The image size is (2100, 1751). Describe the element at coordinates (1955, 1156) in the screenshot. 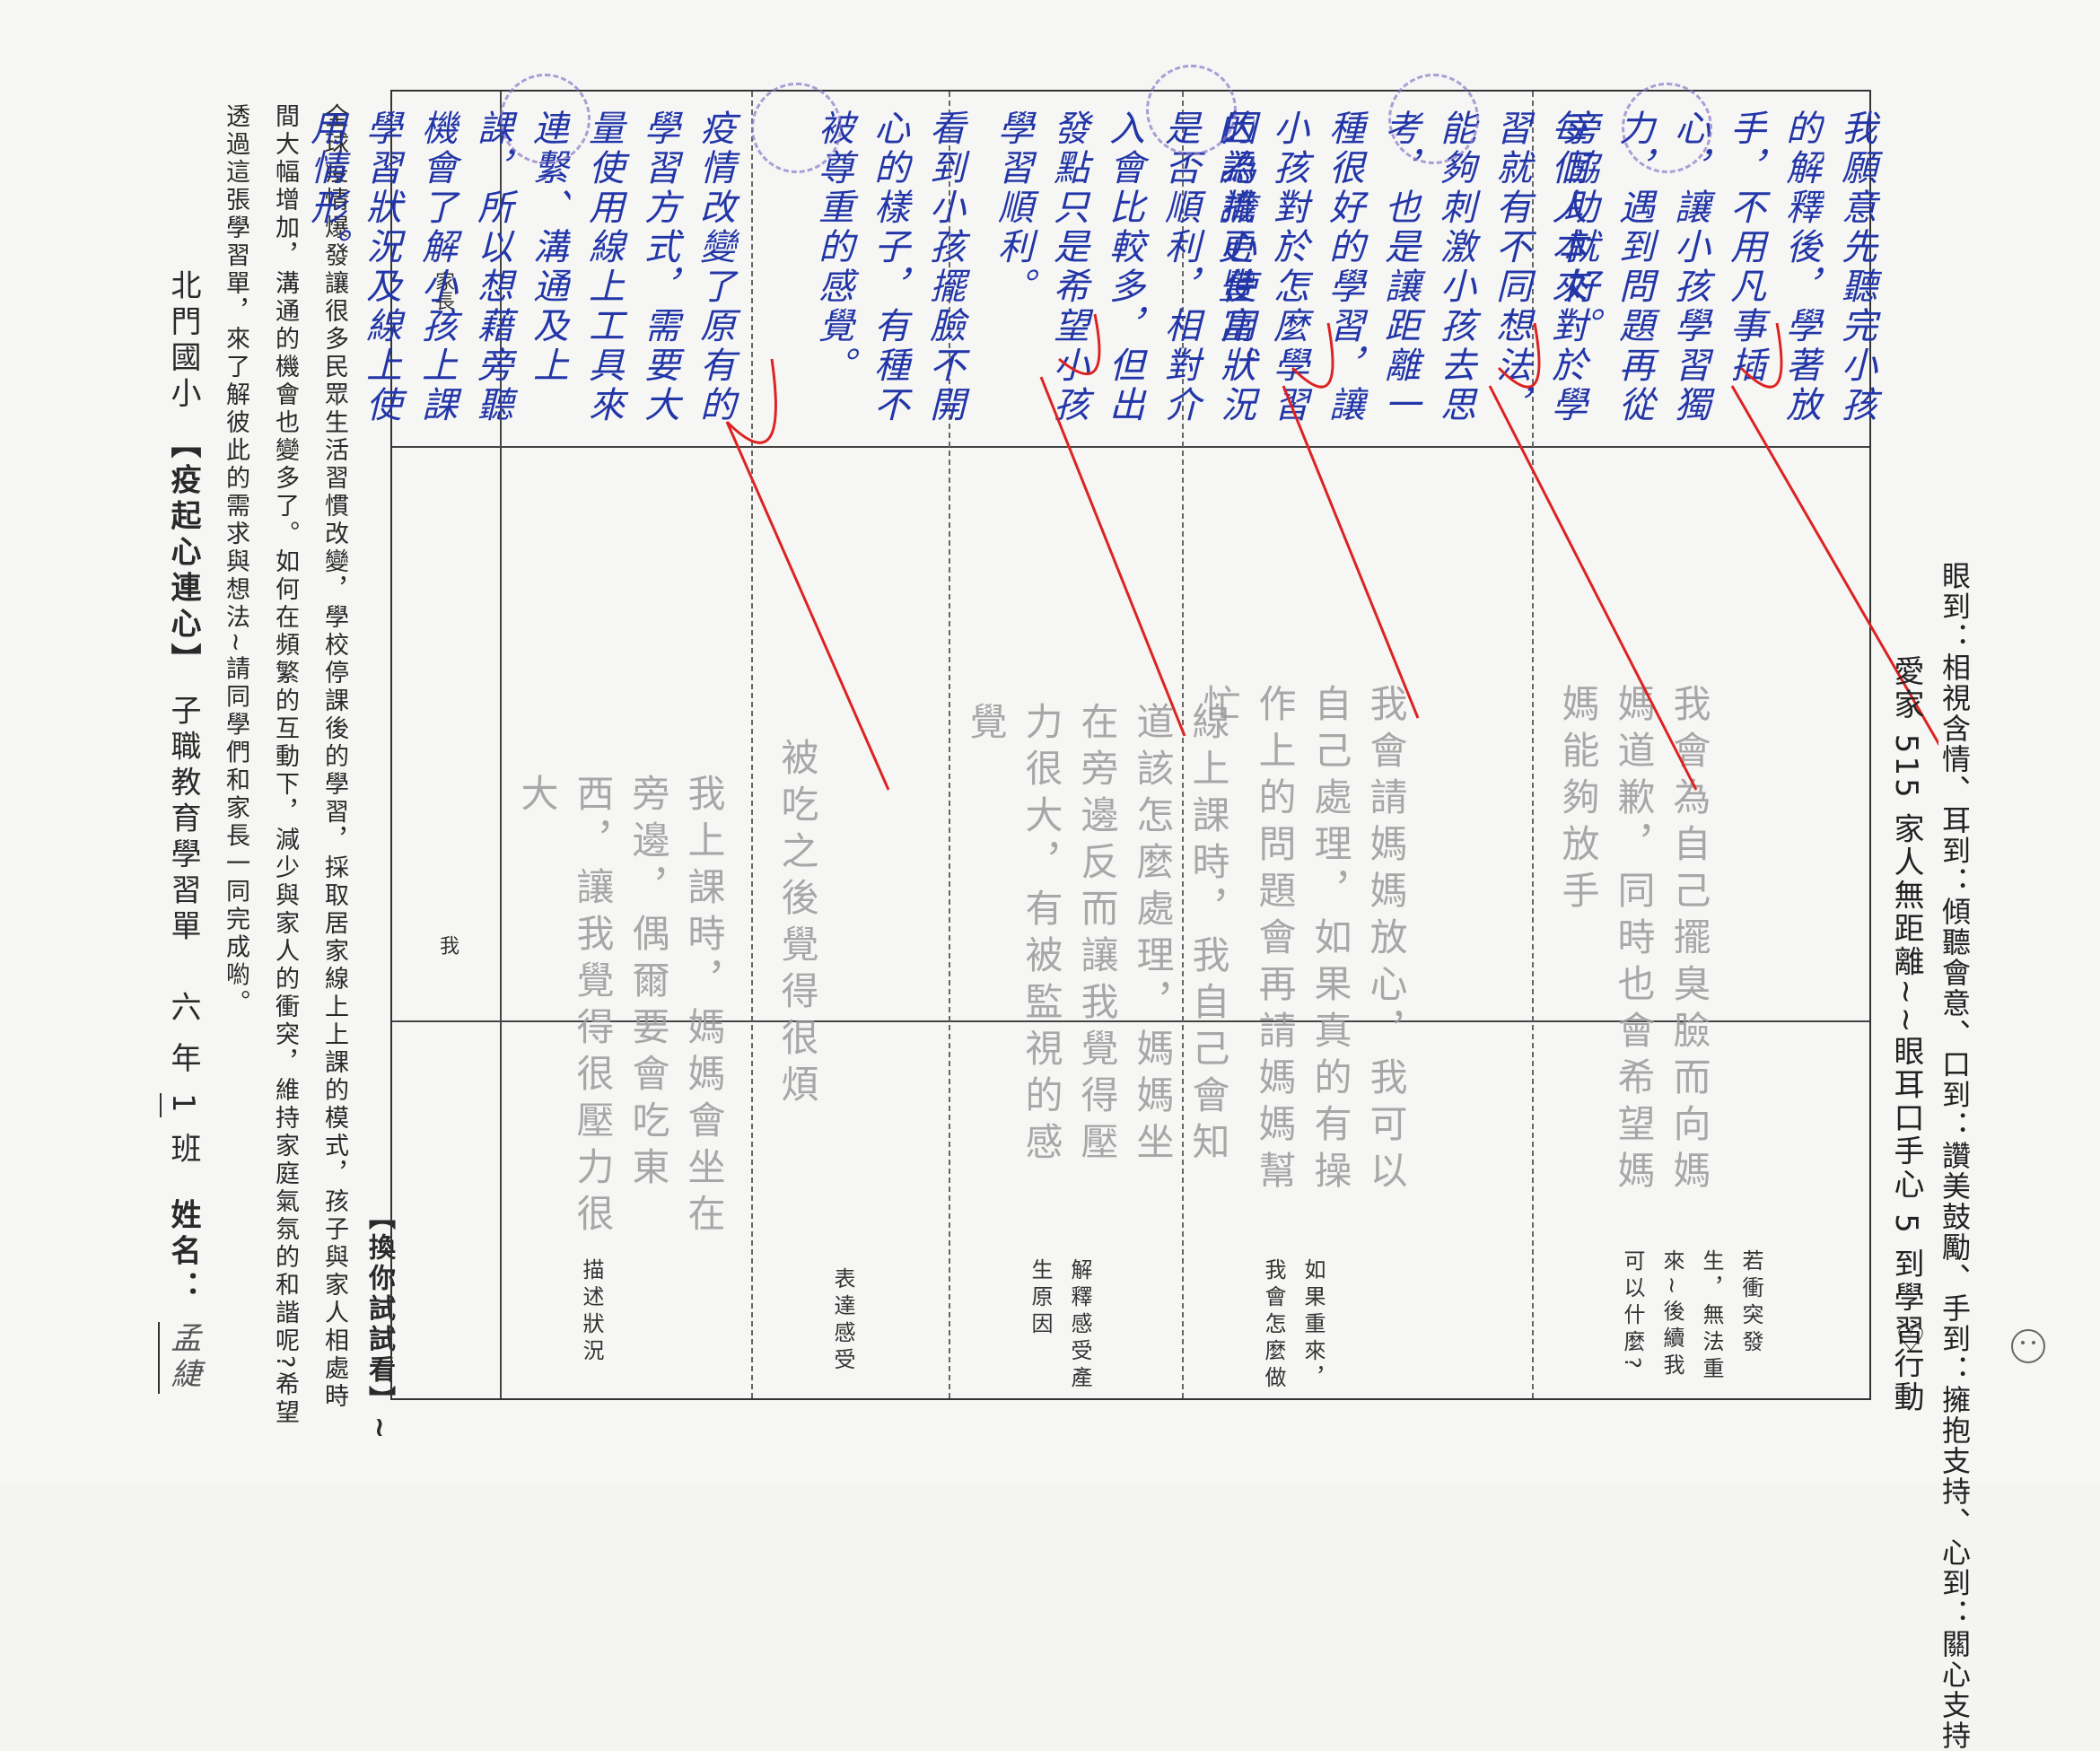

I see `footer-five-senses: 眼到：相視含情、耳到：傾聽會意、口到：讚美鼓勵、手到：擁抱支持、心到：關心支持` at that location.